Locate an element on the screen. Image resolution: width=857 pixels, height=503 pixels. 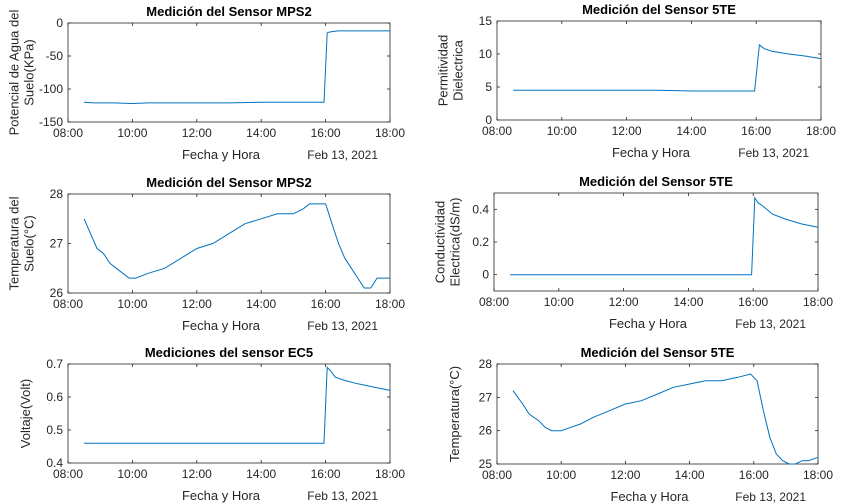
y-axis-label: Electrica(dS/m) is located at coordinates (455, 242).